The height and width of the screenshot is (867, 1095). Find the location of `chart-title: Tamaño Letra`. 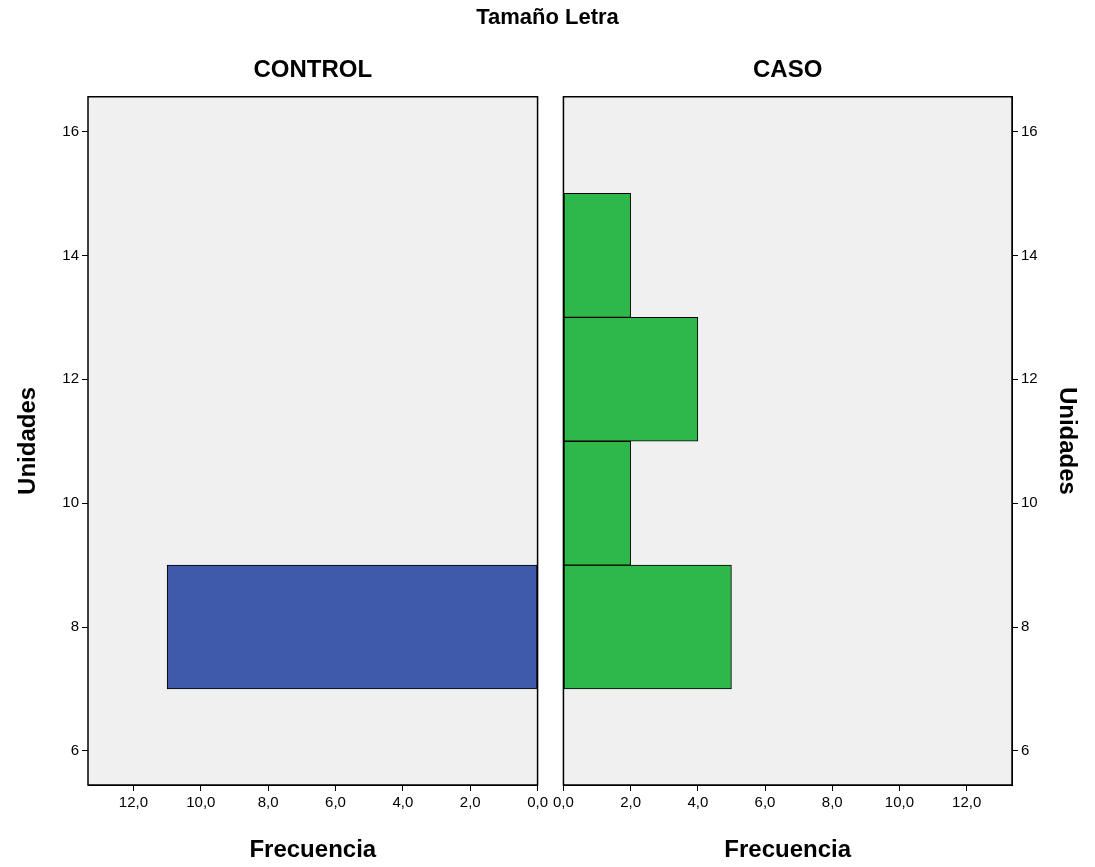

chart-title: Tamaño Letra is located at coordinates (547, 17).